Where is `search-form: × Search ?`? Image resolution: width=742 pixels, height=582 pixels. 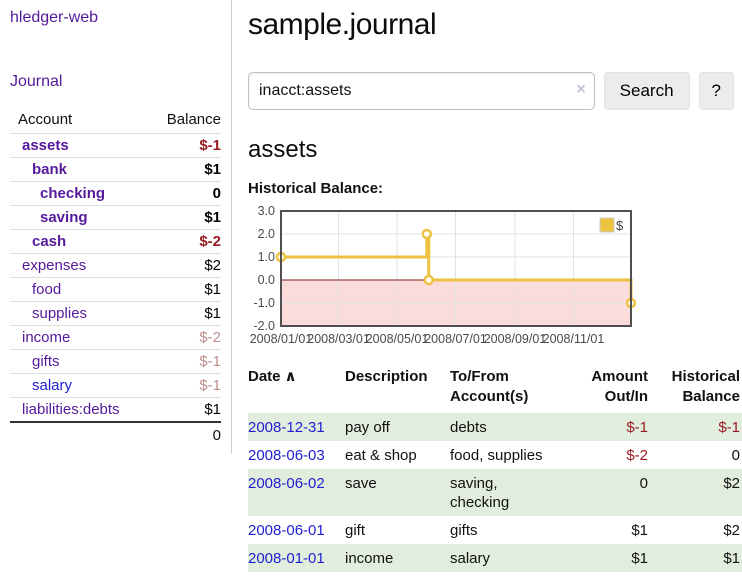
search-form: × Search ? is located at coordinates (491, 91).